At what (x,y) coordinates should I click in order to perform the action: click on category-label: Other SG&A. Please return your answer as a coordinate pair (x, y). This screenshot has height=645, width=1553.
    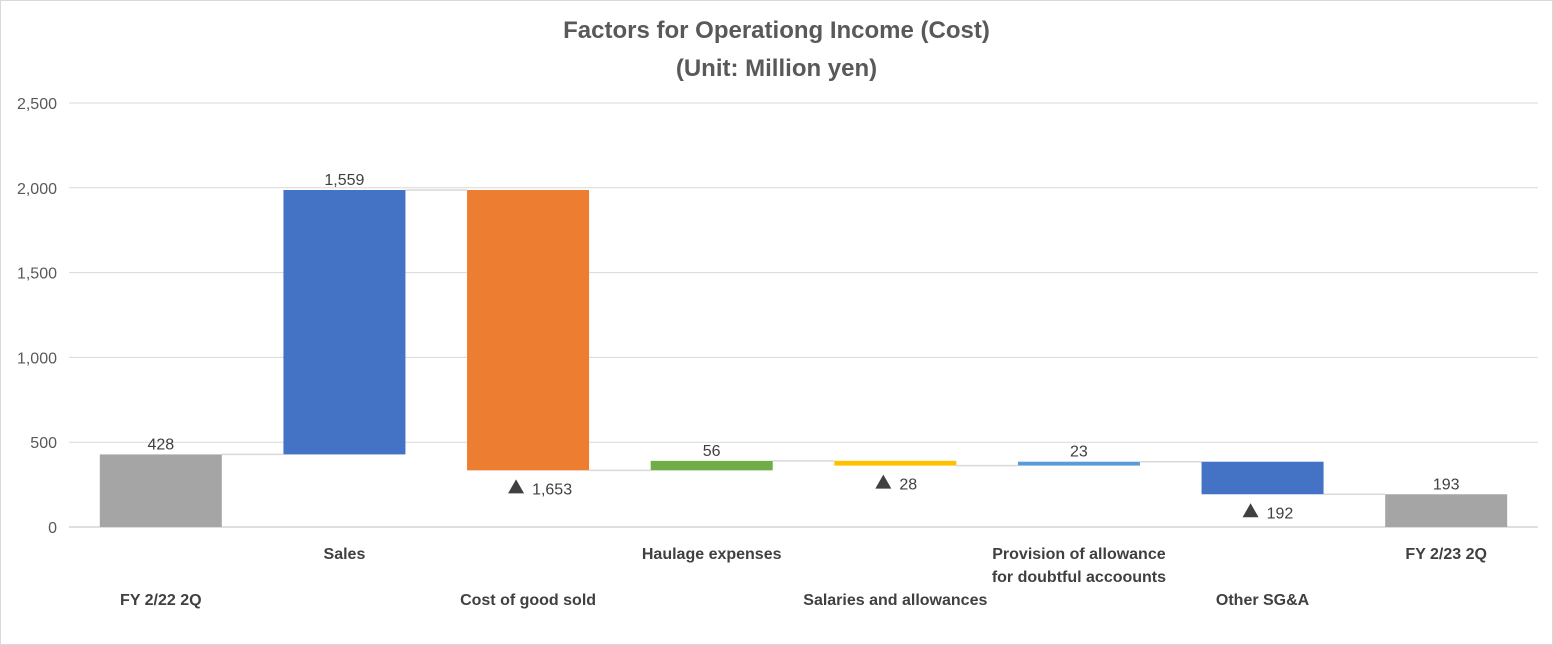
    Looking at the image, I should click on (1263, 600).